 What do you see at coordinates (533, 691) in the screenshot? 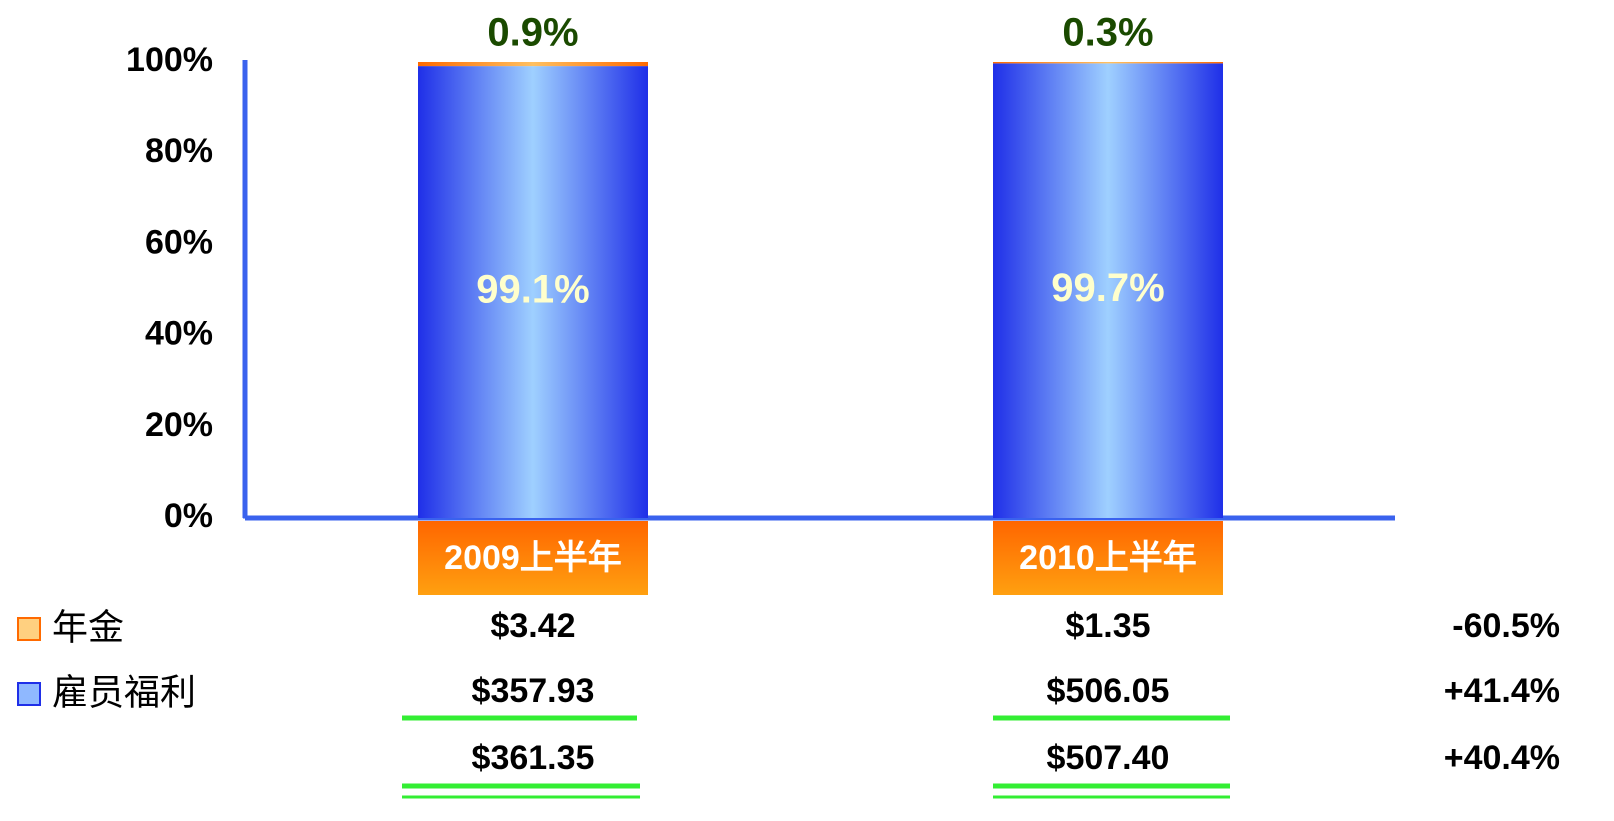
I see `table-cell: $357.93` at bounding box center [533, 691].